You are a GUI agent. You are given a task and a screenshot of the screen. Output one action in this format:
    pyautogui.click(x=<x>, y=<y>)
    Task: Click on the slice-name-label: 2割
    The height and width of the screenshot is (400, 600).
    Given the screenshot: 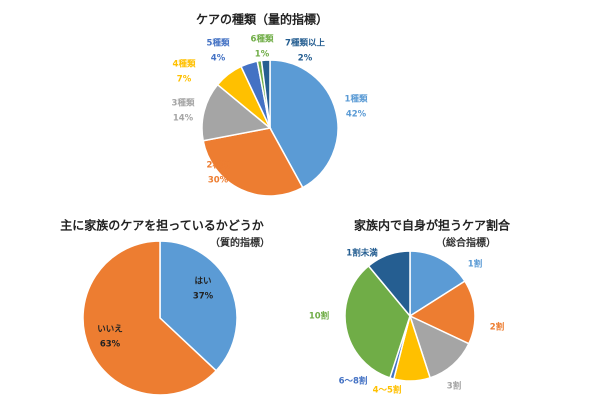 What is the action you would take?
    pyautogui.click(x=497, y=327)
    